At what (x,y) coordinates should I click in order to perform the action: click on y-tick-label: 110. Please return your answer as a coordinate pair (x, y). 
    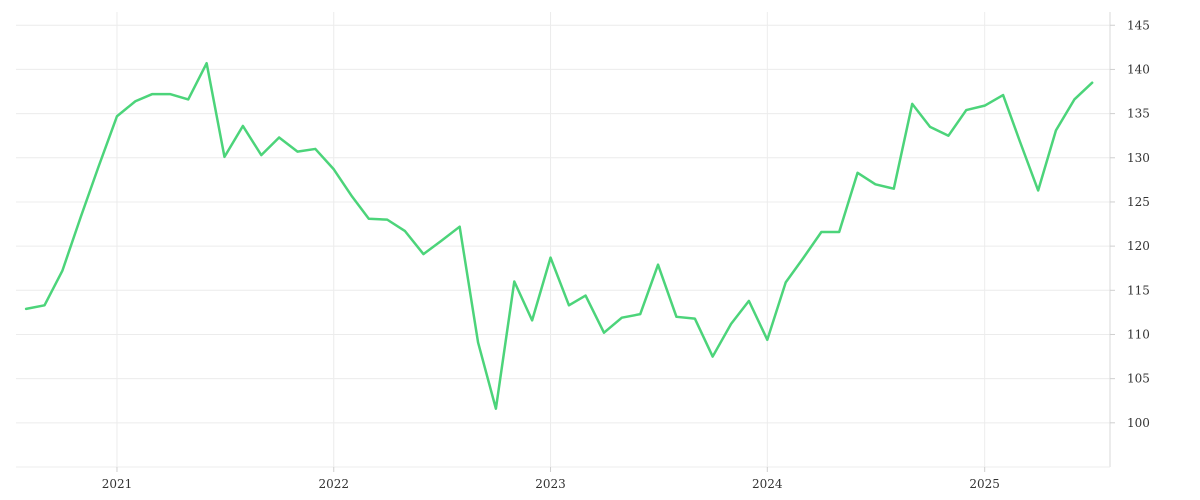
    Looking at the image, I should click on (1138, 334).